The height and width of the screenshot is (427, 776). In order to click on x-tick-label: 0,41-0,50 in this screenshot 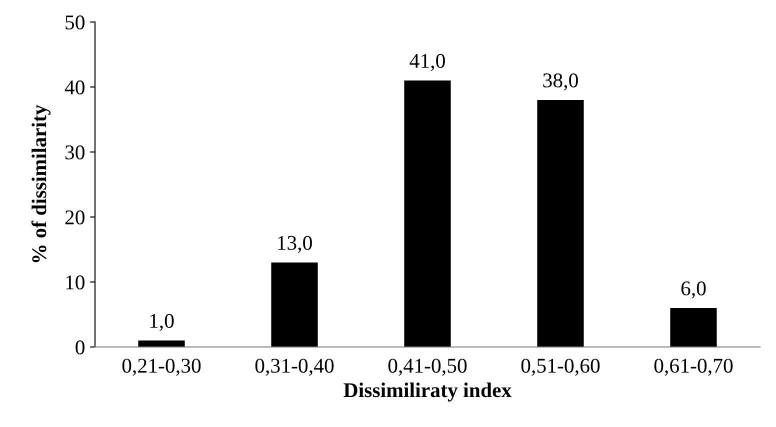, I will do `click(427, 367)`.